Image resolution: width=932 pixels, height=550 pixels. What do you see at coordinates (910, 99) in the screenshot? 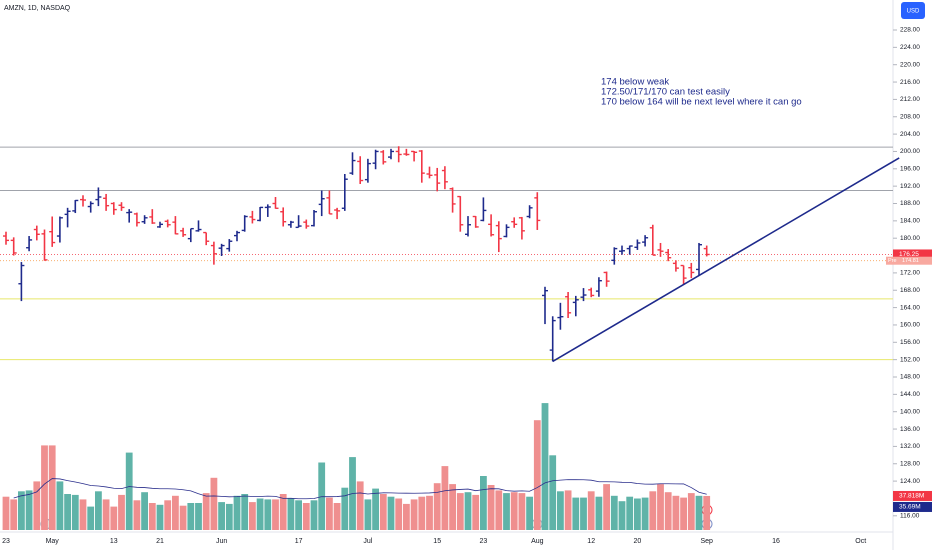
I see `y-tick-label: 212.00` at bounding box center [910, 99].